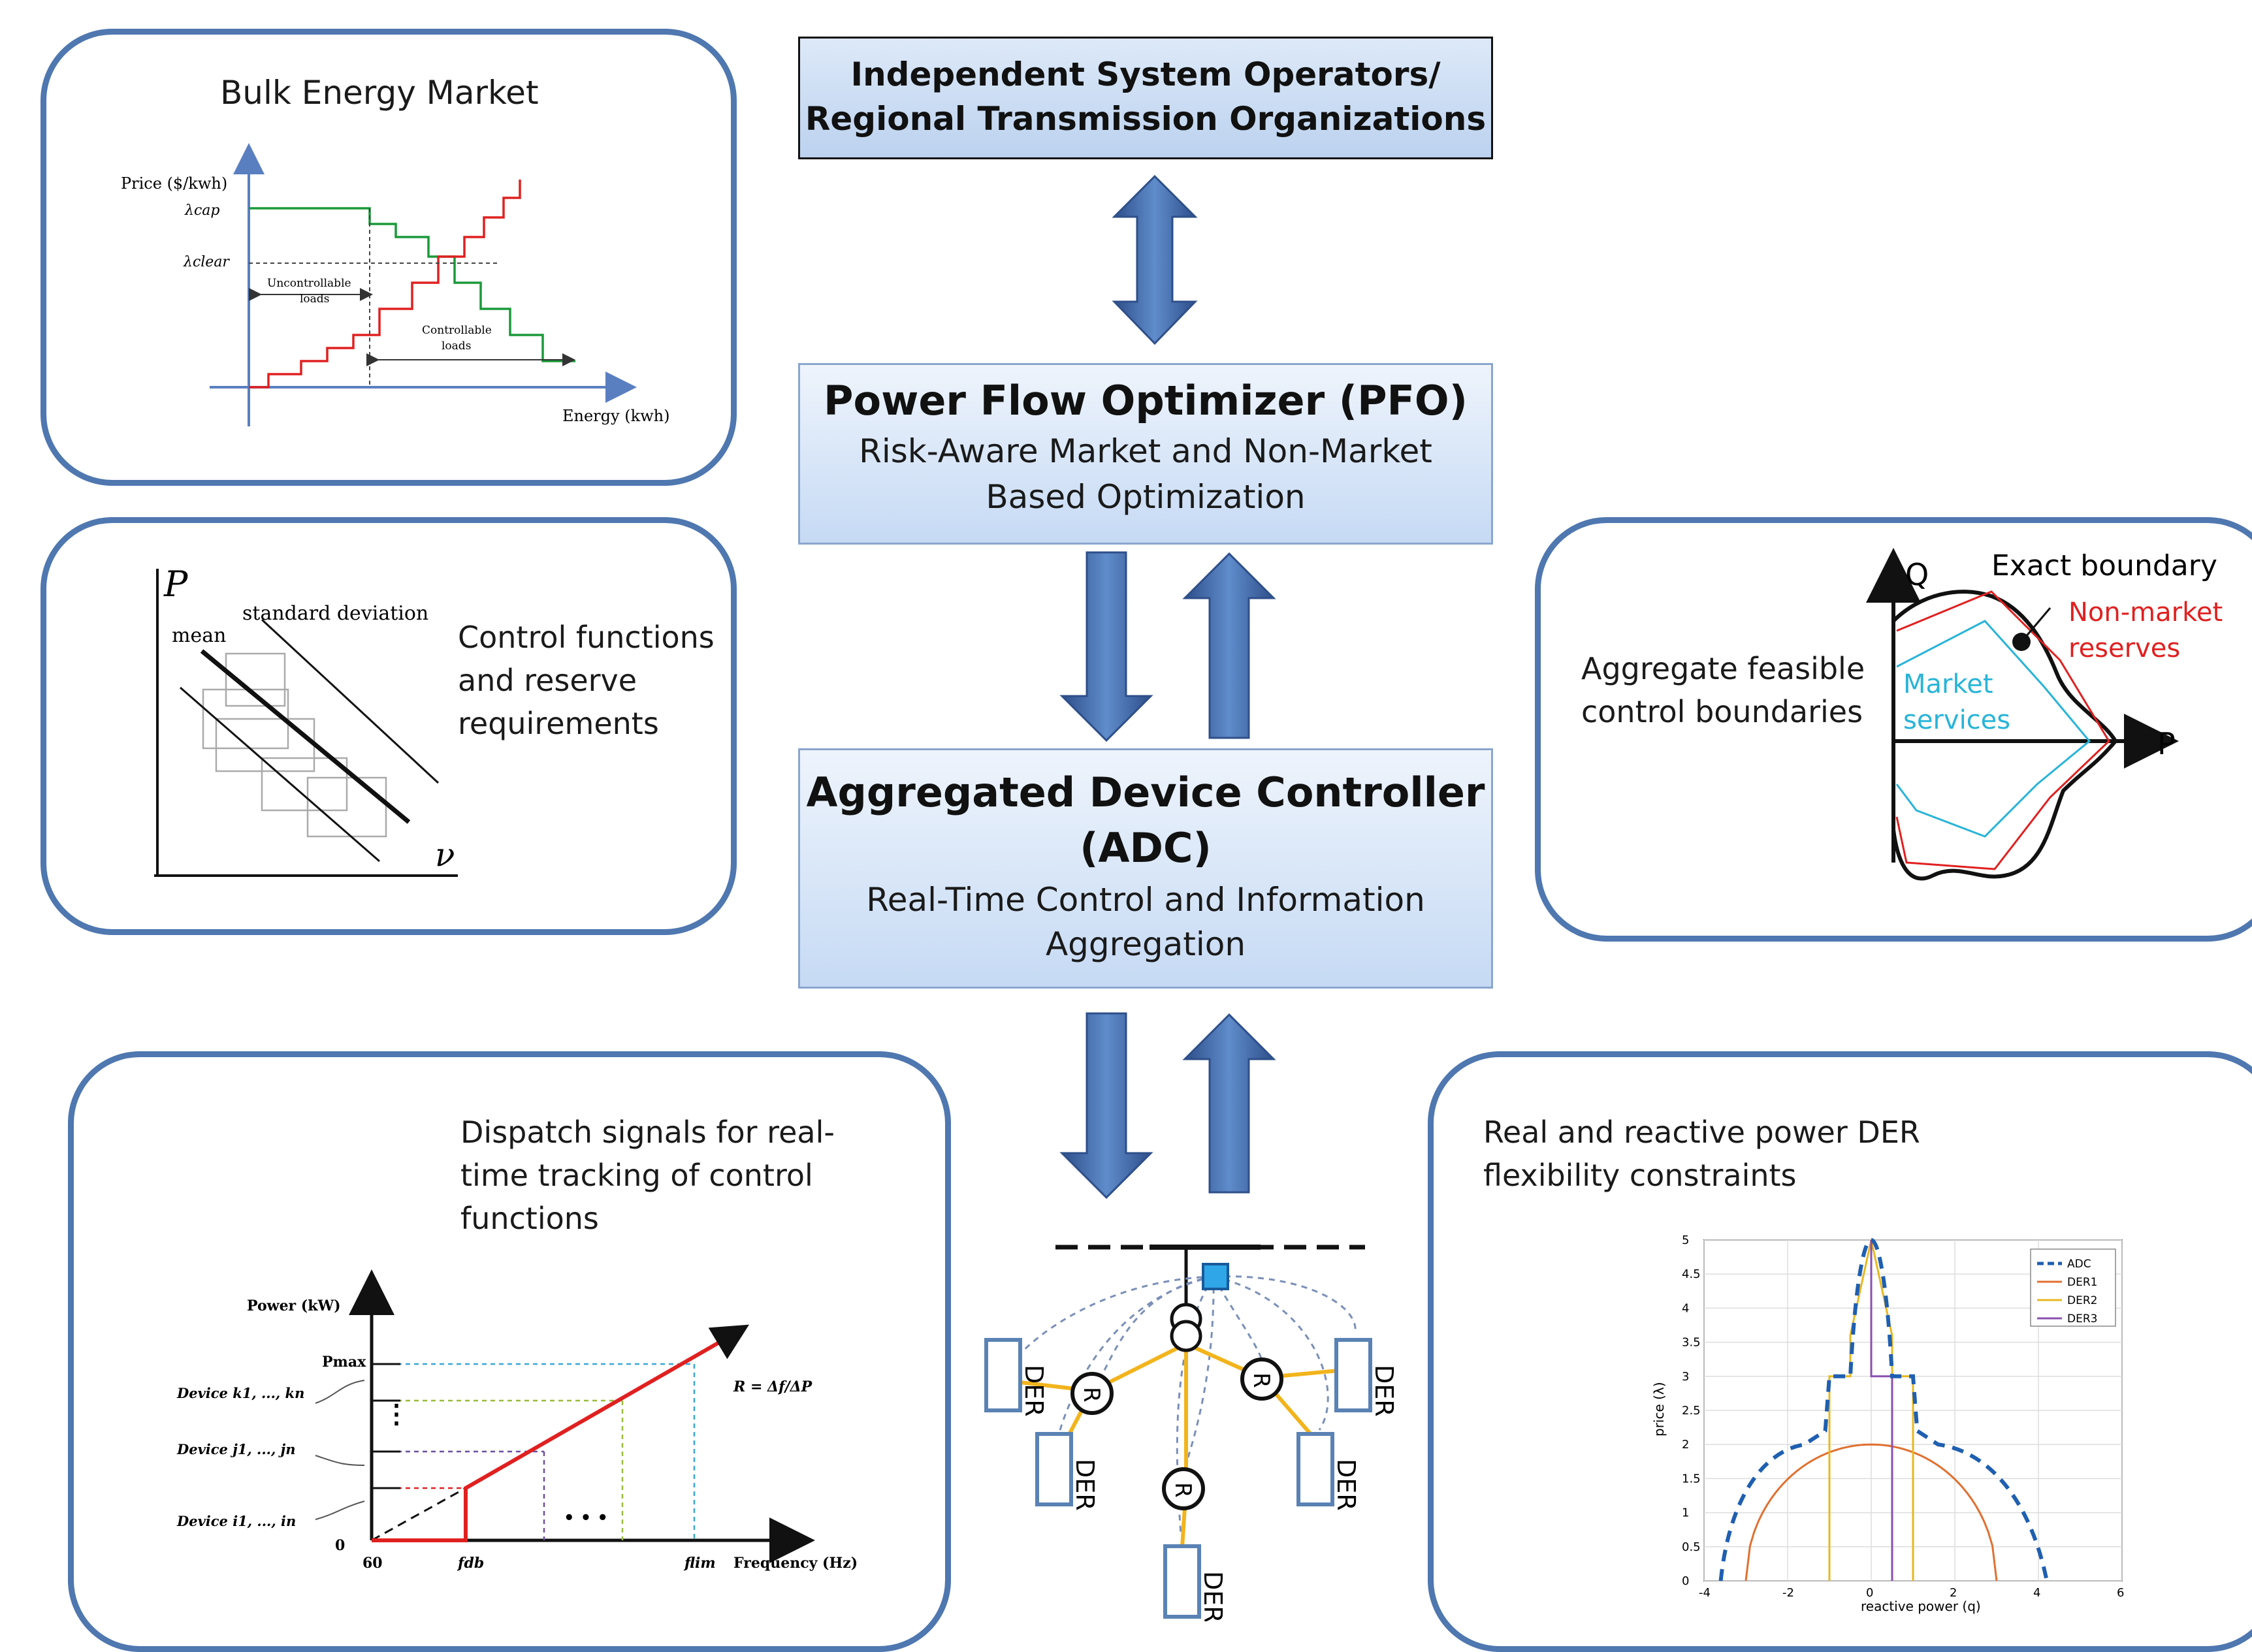 This screenshot has height=1652, width=2252. I want to click on nonmarket-boundary, so click(2002, 730).